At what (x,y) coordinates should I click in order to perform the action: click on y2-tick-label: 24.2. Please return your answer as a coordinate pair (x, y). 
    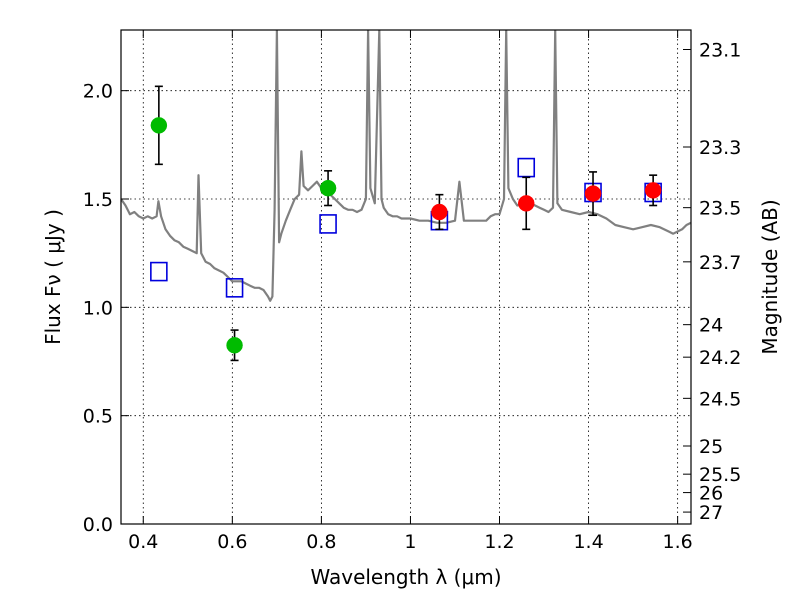
    Looking at the image, I should click on (720, 358).